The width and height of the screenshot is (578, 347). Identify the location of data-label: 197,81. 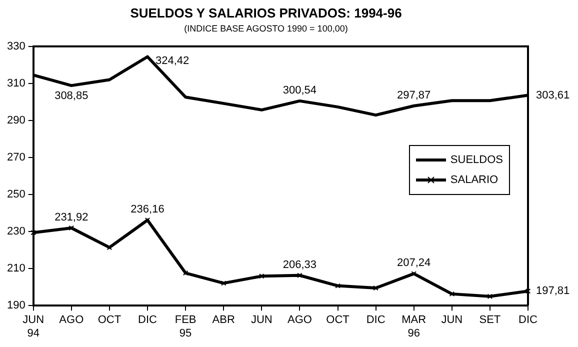
(553, 291).